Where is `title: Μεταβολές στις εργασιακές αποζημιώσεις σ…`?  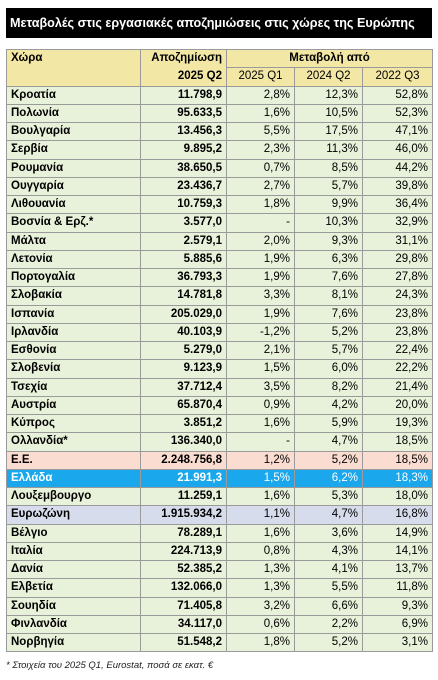
title: Μεταβολές στις εργασιακές αποζημιώσεις σ… is located at coordinates (219, 23).